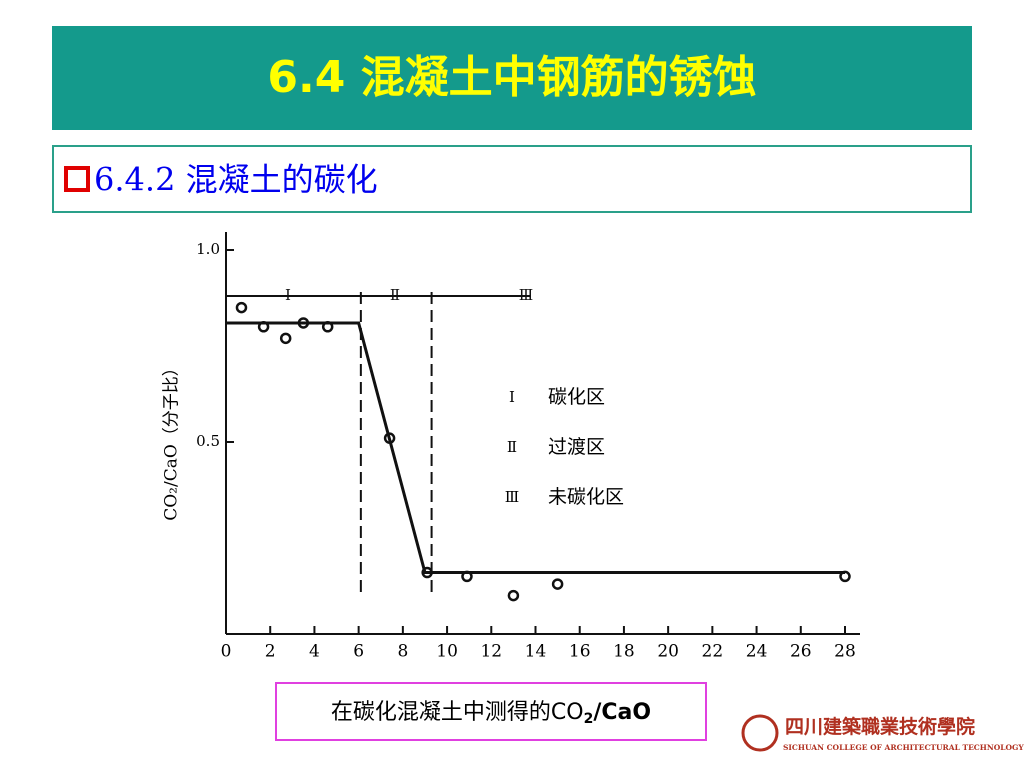 Image resolution: width=1024 pixels, height=768 pixels. What do you see at coordinates (512, 497) in the screenshot?
I see `legend-symbol: Ⅲ` at bounding box center [512, 497].